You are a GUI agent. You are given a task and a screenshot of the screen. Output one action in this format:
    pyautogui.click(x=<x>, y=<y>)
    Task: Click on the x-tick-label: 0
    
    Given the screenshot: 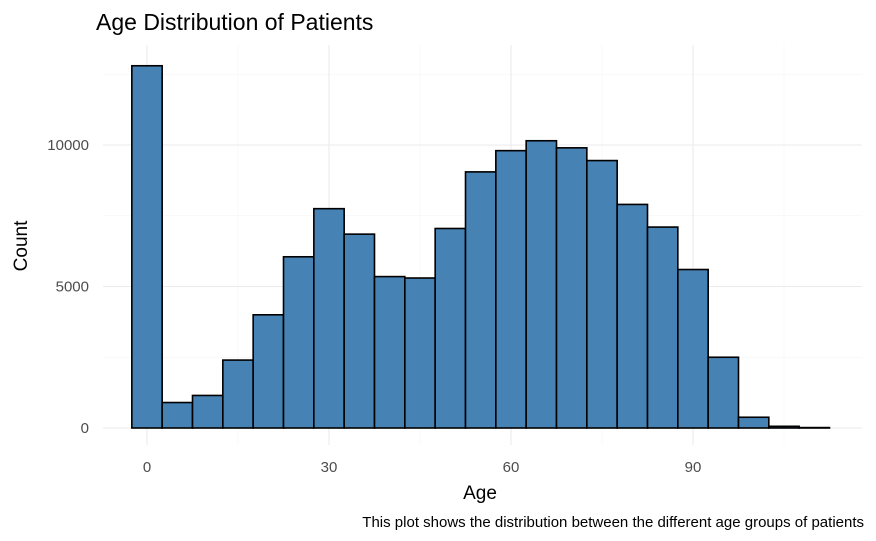 What is the action you would take?
    pyautogui.click(x=147, y=467)
    